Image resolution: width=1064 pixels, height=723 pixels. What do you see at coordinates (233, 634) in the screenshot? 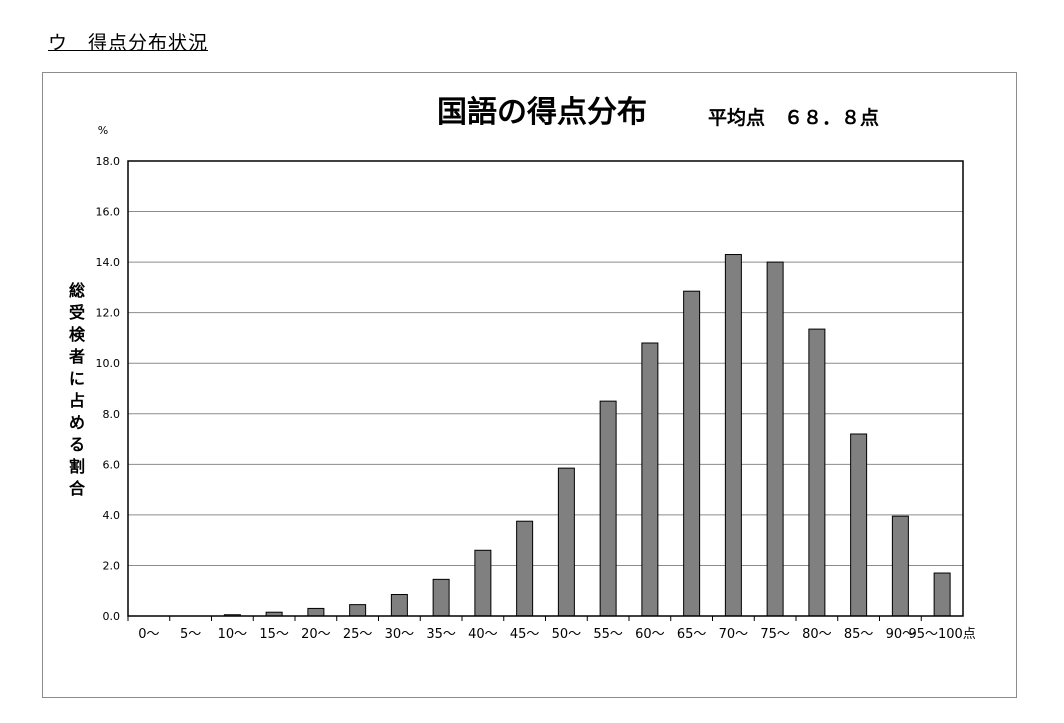
I see `x-tick-label: 10〜` at bounding box center [233, 634].